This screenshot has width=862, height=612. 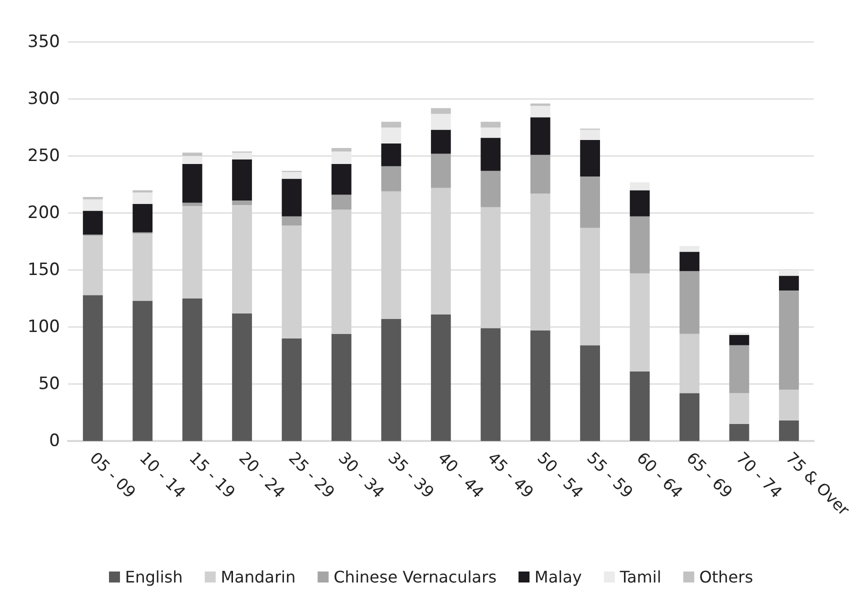 What do you see at coordinates (44, 270) in the screenshot?
I see `y-tick-label: 150` at bounding box center [44, 270].